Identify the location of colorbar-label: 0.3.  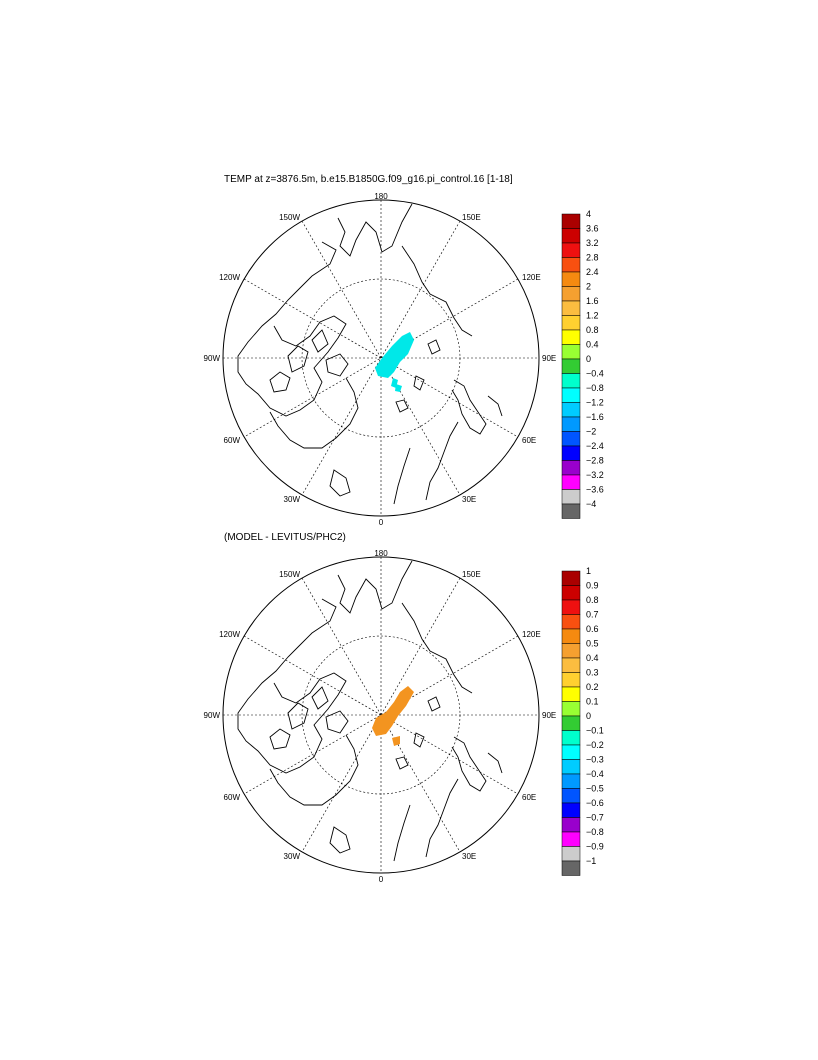
(592, 673).